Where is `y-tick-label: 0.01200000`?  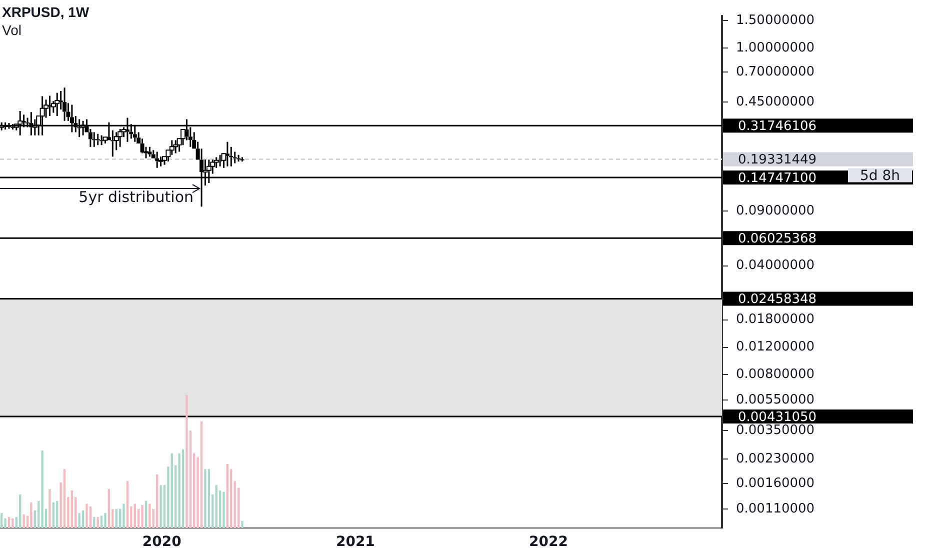 y-tick-label: 0.01200000 is located at coordinates (775, 347).